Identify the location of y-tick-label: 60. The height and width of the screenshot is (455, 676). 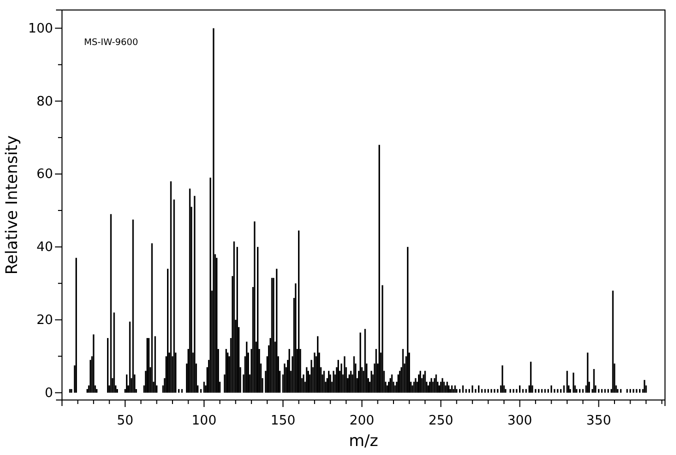
(44, 174).